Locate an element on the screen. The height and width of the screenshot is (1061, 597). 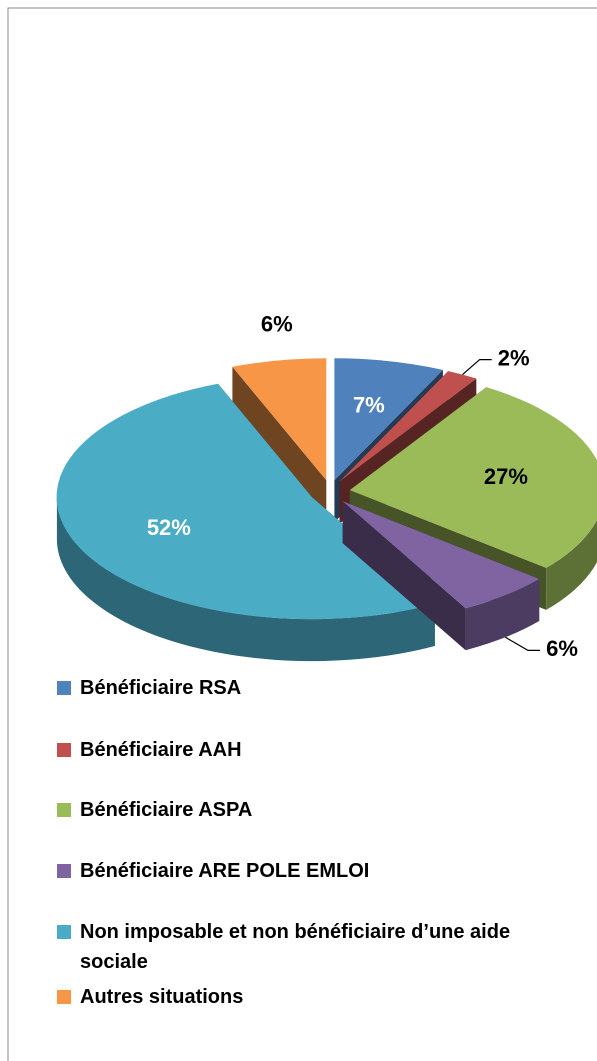
legend-label: Bénéficiaire AAH is located at coordinates (161, 750).